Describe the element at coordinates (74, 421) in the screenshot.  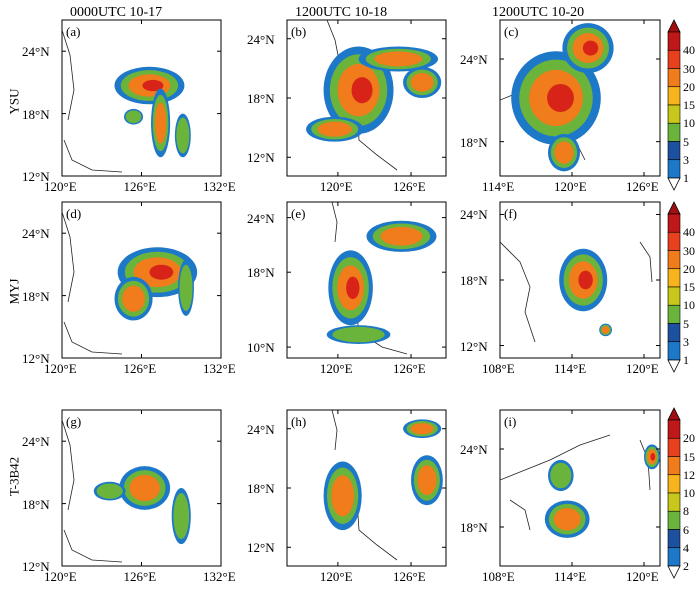
I see `panel-label: (g)` at that location.